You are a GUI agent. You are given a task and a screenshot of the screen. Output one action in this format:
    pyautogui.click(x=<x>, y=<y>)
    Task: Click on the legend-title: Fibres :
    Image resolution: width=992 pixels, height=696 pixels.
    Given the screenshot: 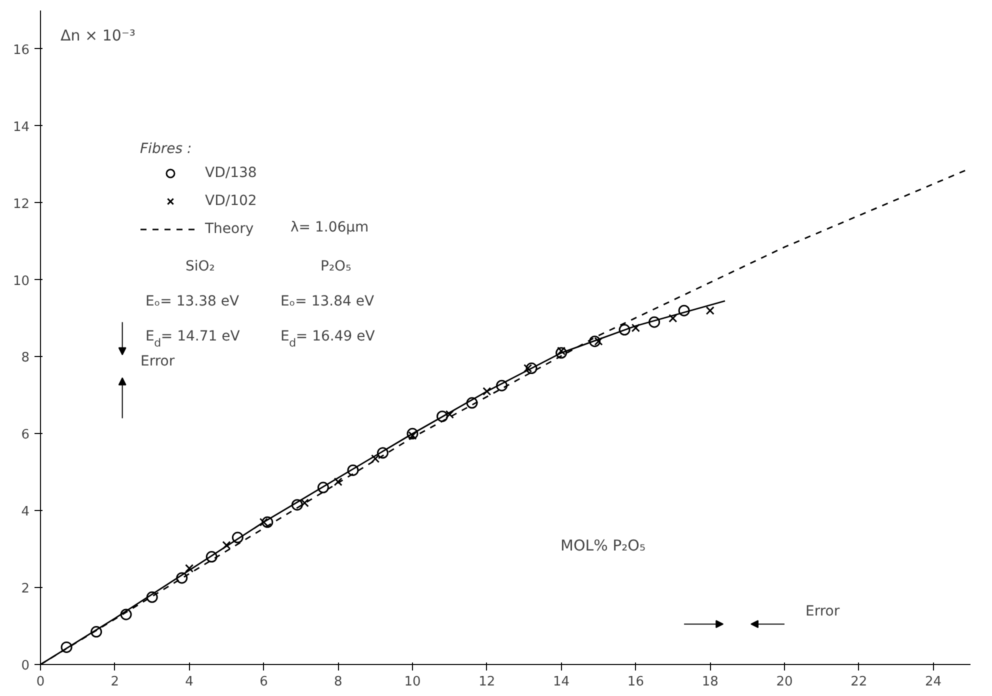 What is the action you would take?
    pyautogui.click(x=166, y=149)
    